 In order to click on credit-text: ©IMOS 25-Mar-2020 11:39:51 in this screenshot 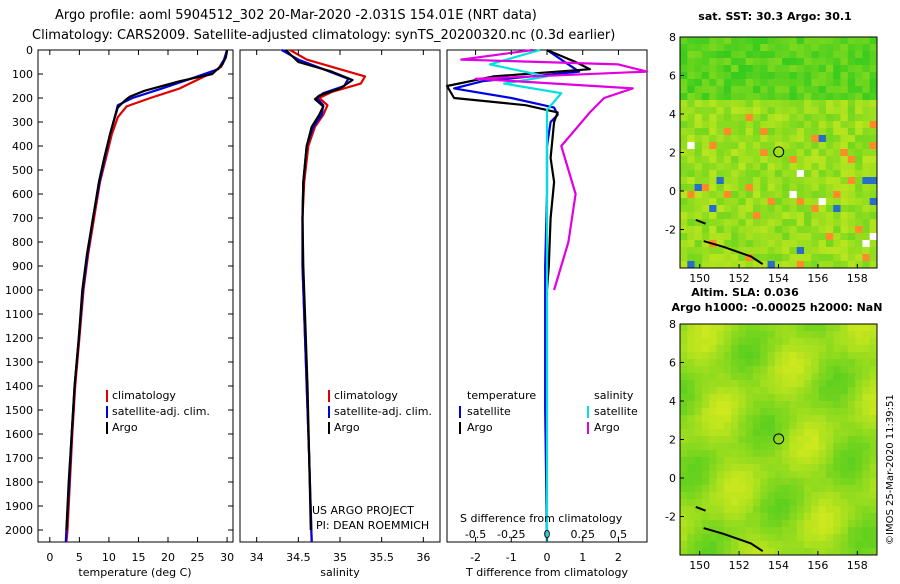, I will do `click(890, 469)`.